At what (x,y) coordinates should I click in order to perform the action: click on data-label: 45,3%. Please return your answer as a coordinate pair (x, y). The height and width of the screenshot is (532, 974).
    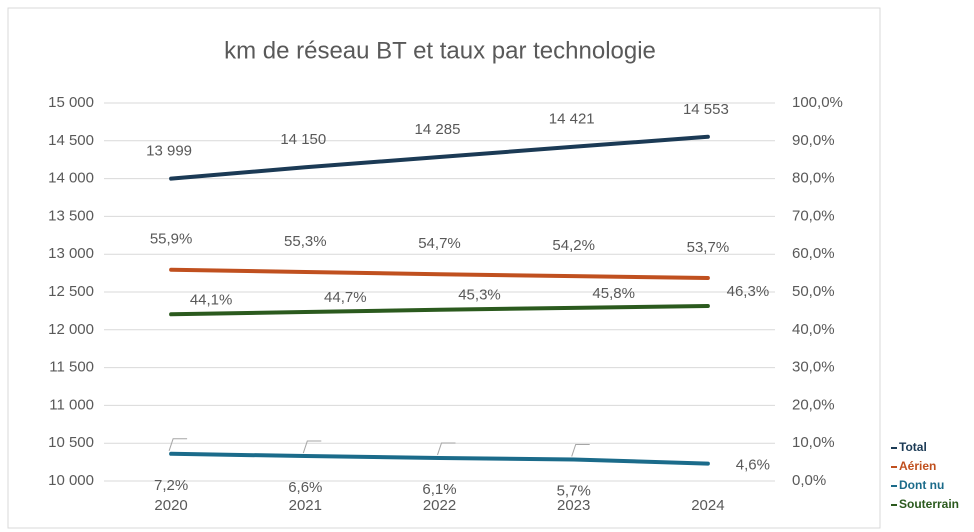
    Looking at the image, I should click on (479, 295).